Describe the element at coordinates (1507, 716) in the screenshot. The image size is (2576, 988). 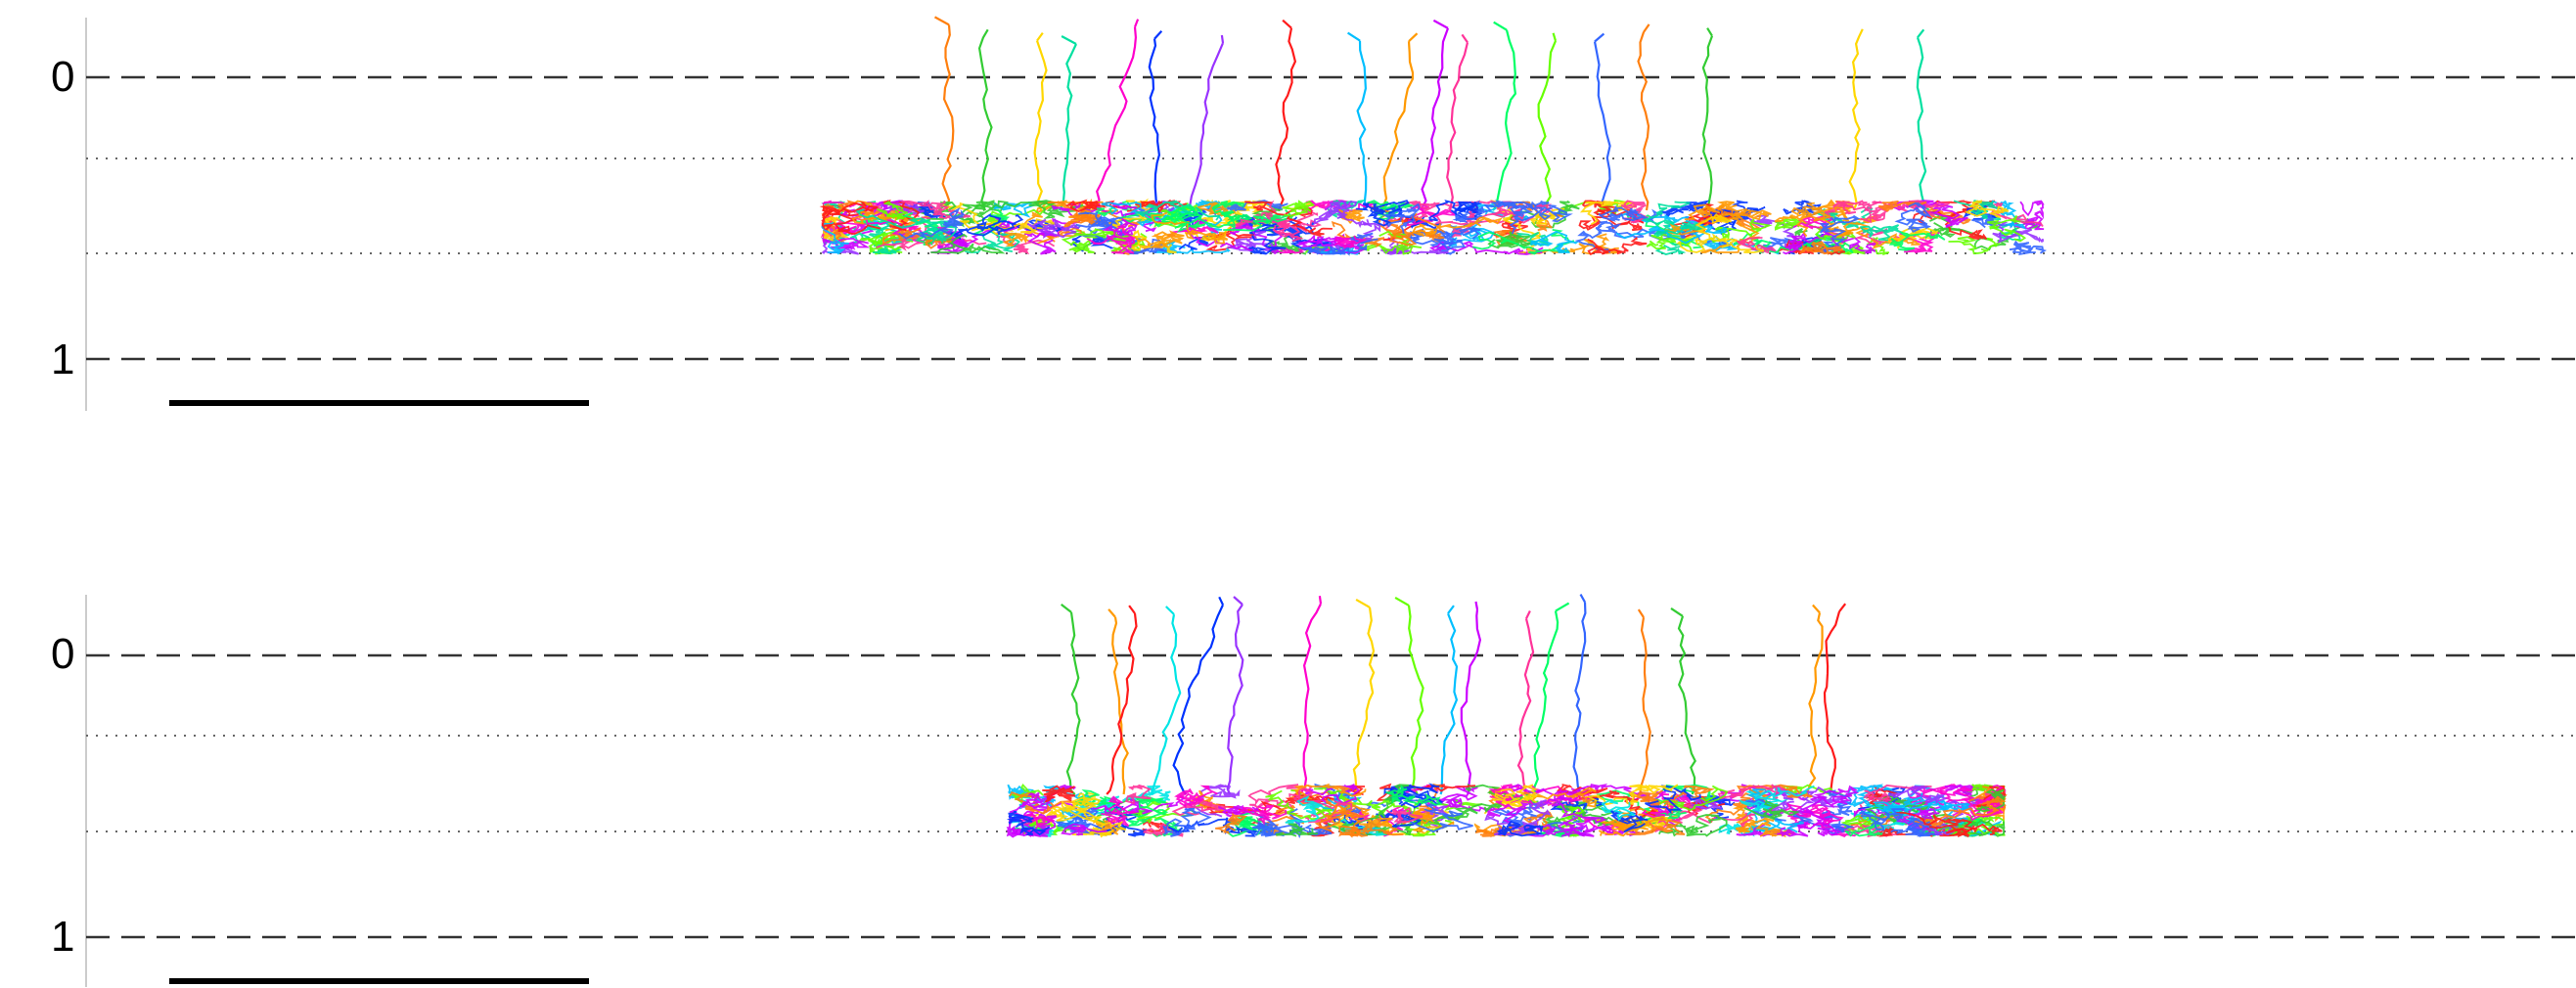
I see `neuron-traces` at that location.